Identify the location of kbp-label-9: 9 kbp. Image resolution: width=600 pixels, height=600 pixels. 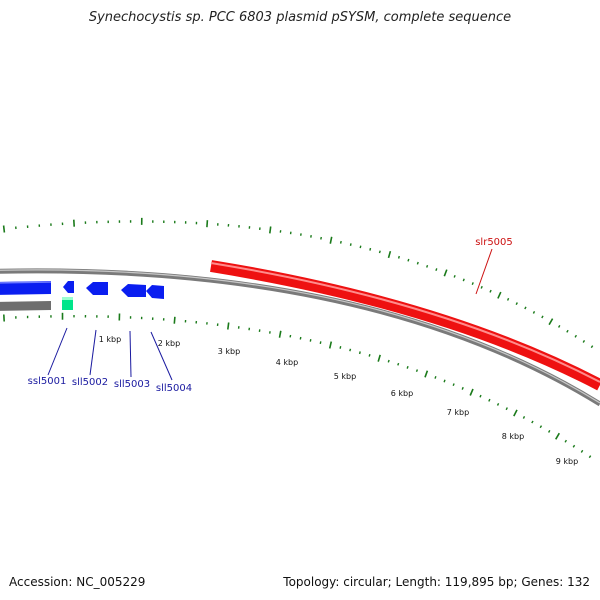
(567, 461).